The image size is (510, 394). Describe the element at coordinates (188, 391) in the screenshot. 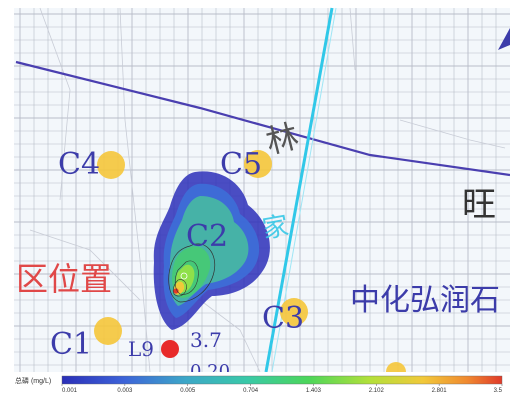

I see `legend-tick-label: 0.005` at that location.